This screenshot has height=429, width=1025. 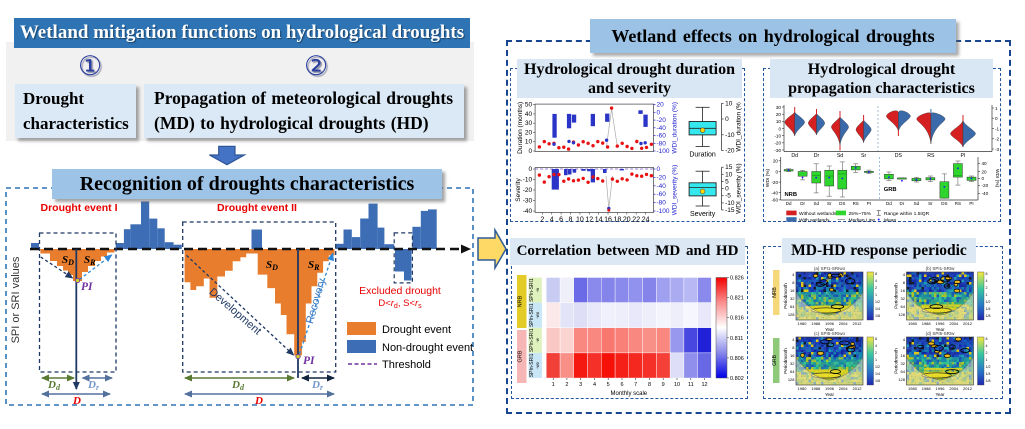 I want to click on svg-text: -15, so click(x=730, y=210).